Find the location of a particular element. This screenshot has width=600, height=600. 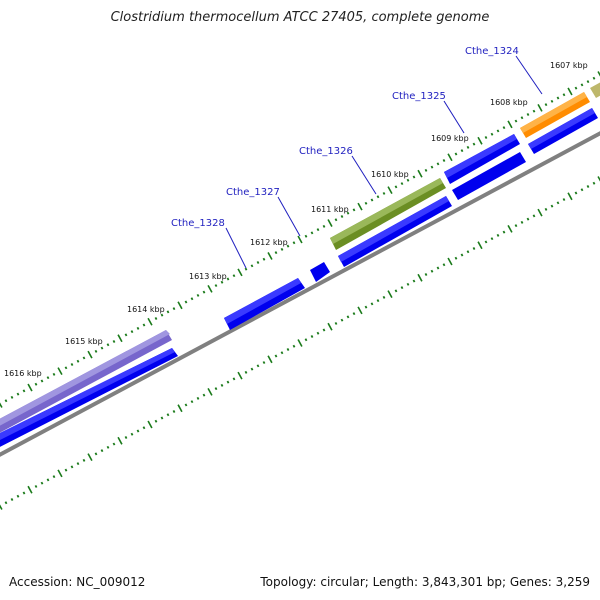

gene-label-1325: Cthe_1325 is located at coordinates (419, 96).